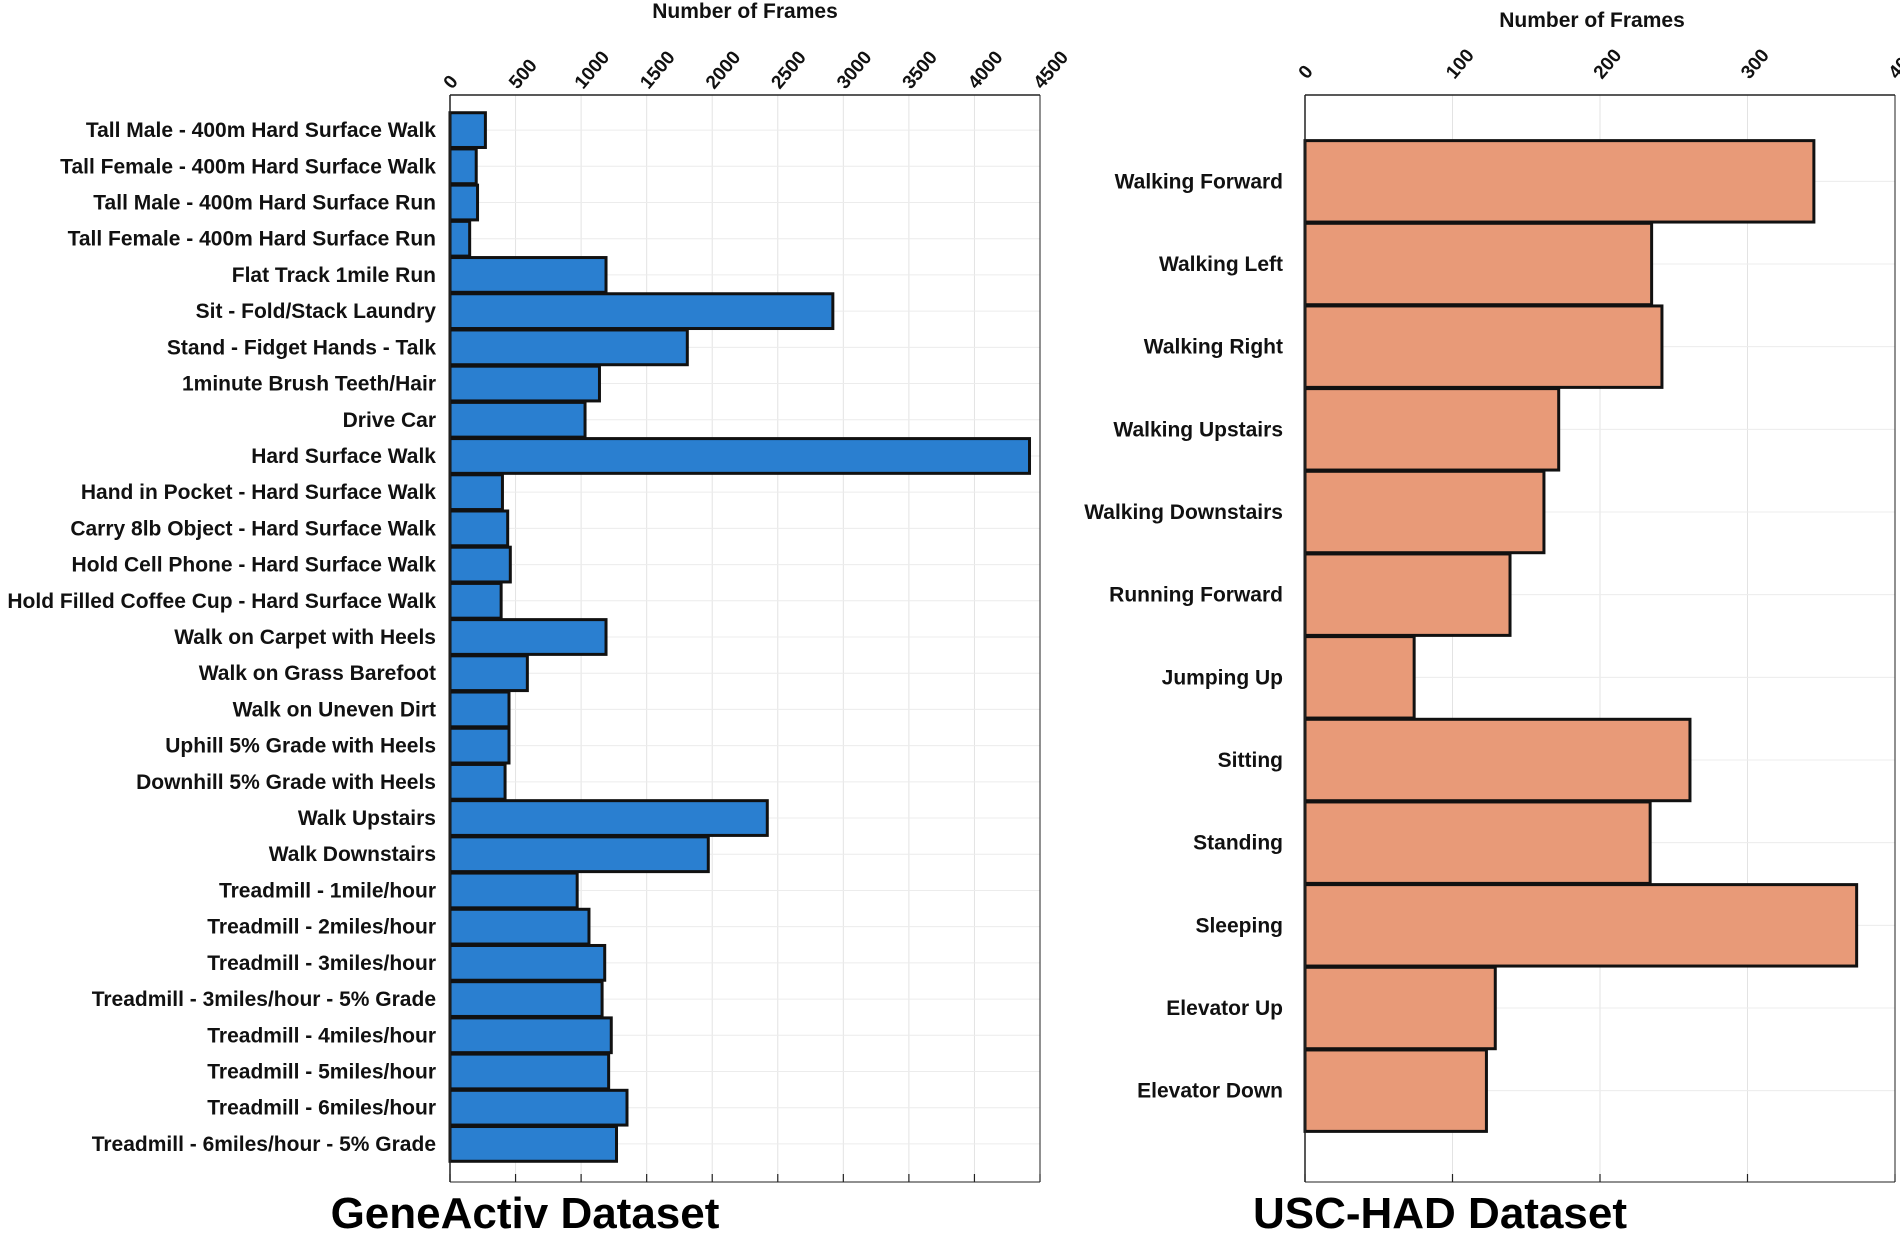 Image resolution: width=1900 pixels, height=1234 pixels. Describe the element at coordinates (1196, 595) in the screenshot. I see `usc-had-category-label: Running Forward` at that location.